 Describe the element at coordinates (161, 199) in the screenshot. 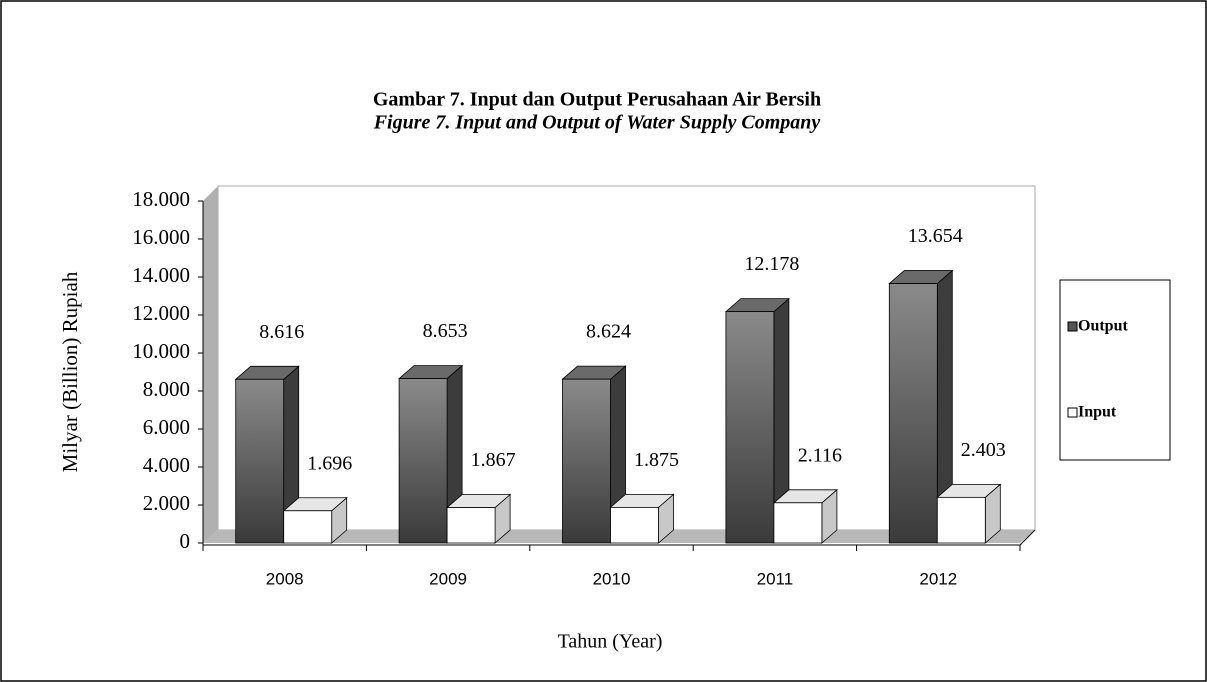

I see `y-tick-label: 18.000` at that location.